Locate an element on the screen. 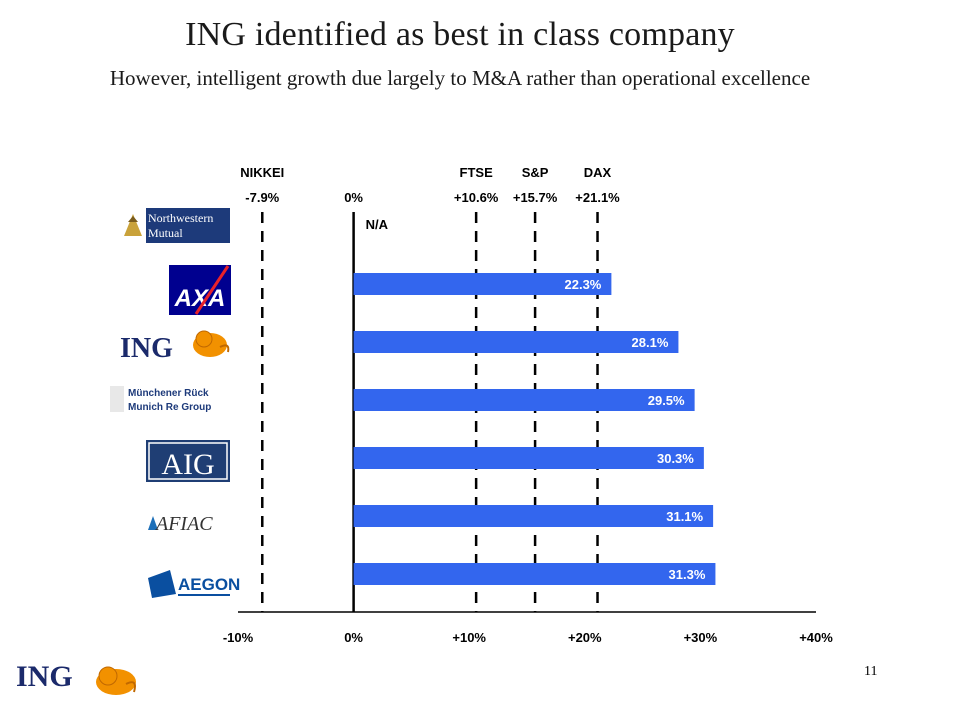  aig-logo: AIG is located at coordinates (188, 461).